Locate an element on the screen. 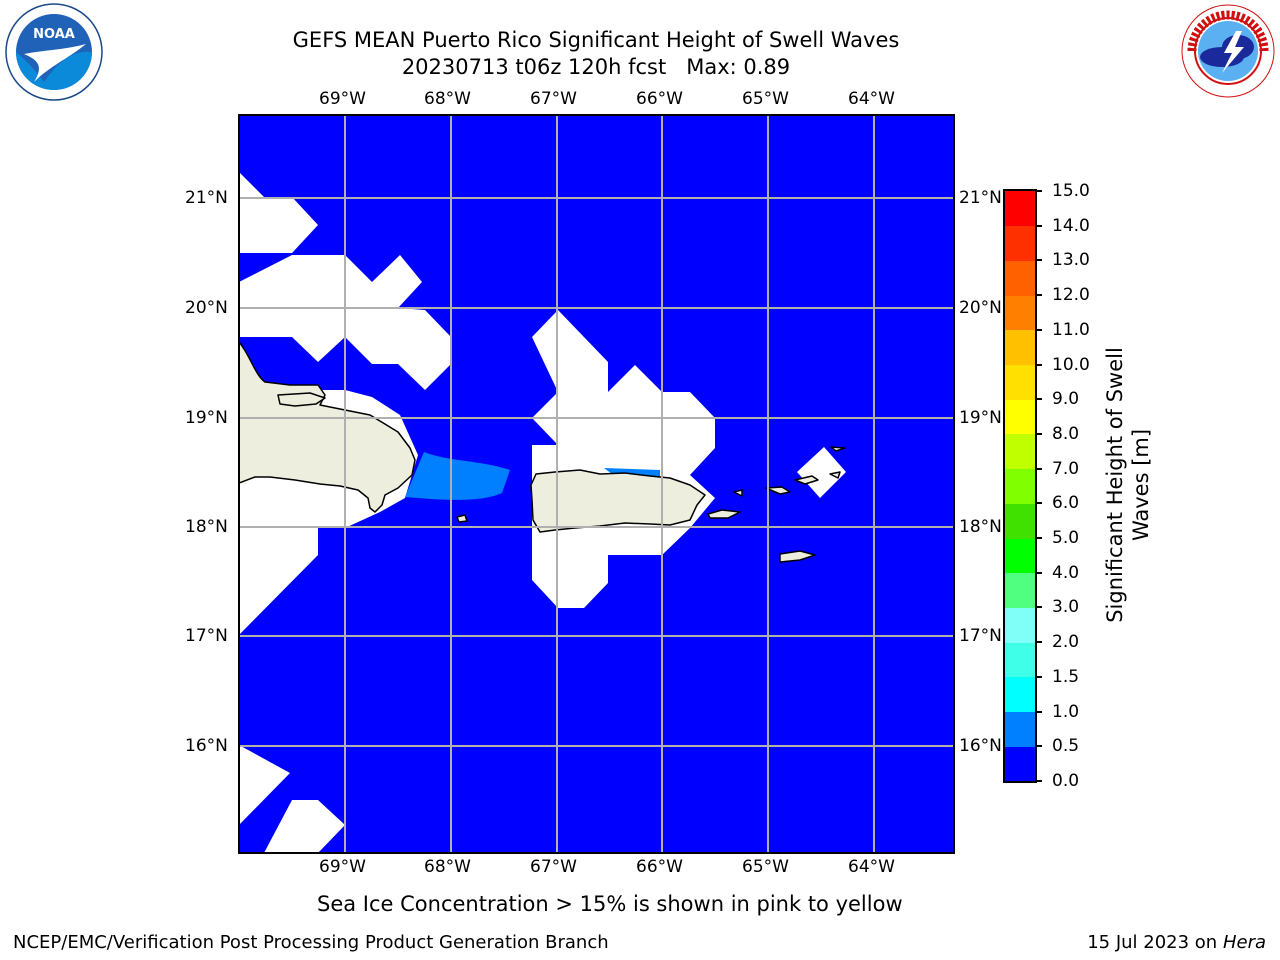  footer-right: 15 Jul 2023 on Hera is located at coordinates (1176, 943).